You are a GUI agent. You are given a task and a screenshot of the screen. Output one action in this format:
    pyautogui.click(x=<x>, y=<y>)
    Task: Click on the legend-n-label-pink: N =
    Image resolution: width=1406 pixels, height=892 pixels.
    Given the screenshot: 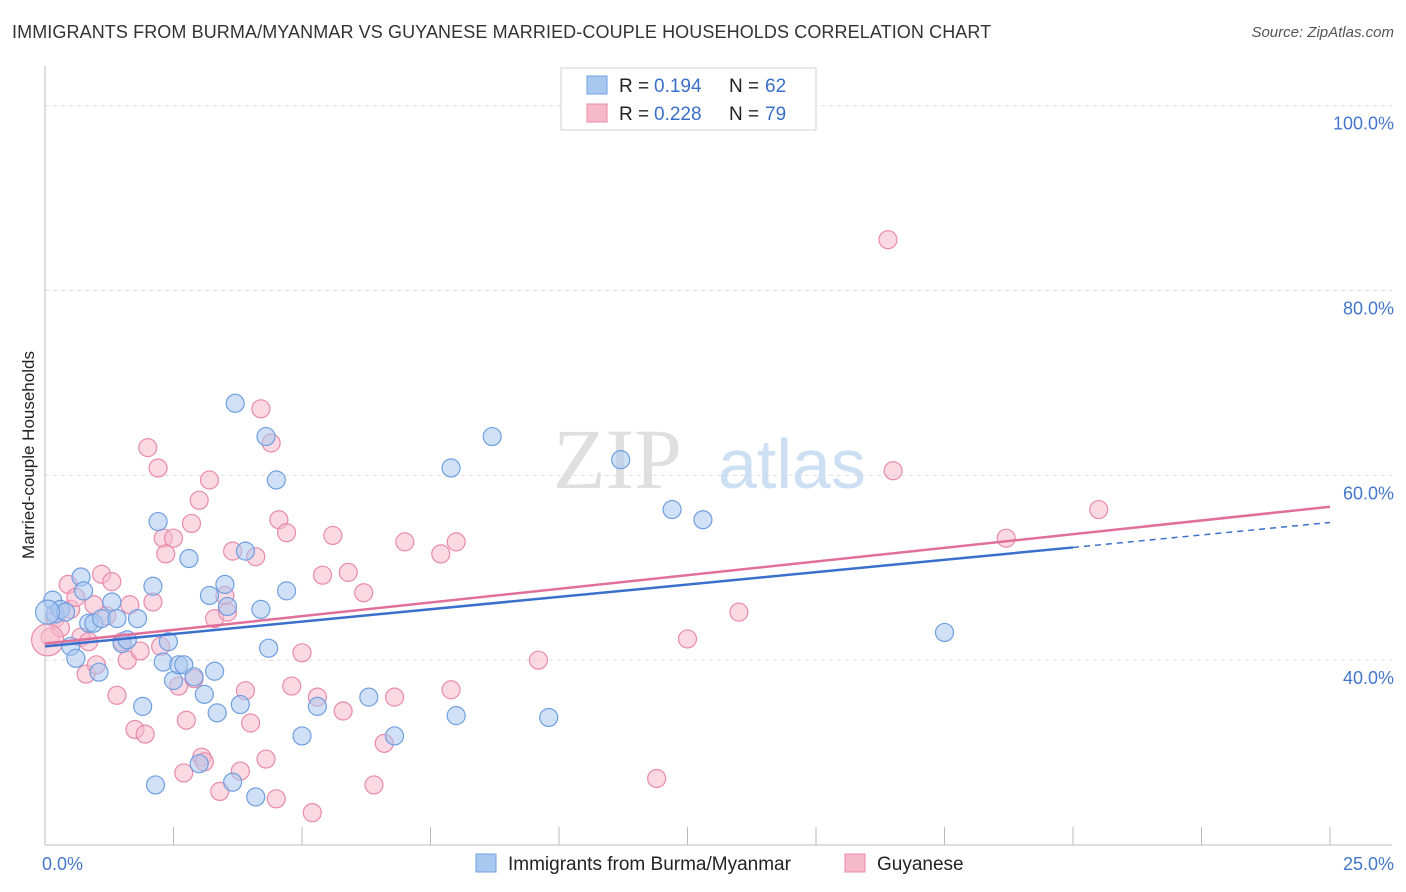 What is the action you would take?
    pyautogui.click(x=744, y=114)
    